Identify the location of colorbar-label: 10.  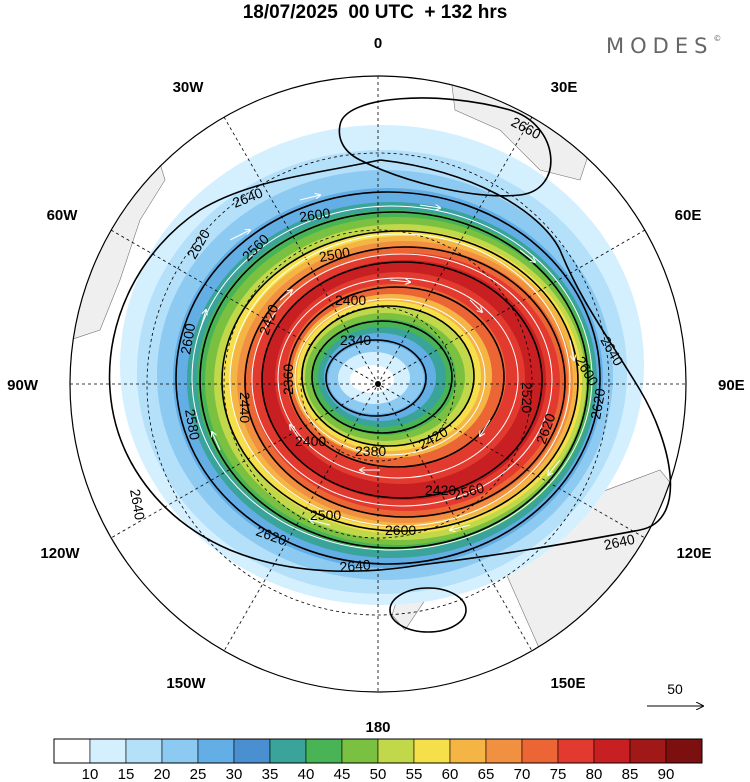
(90, 774).